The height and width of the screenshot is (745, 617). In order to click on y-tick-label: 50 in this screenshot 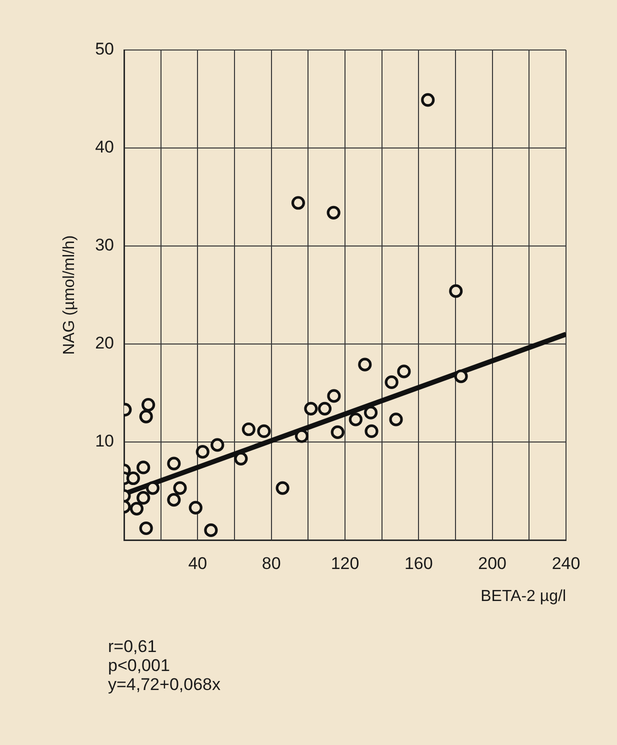, I will do `click(104, 49)`.